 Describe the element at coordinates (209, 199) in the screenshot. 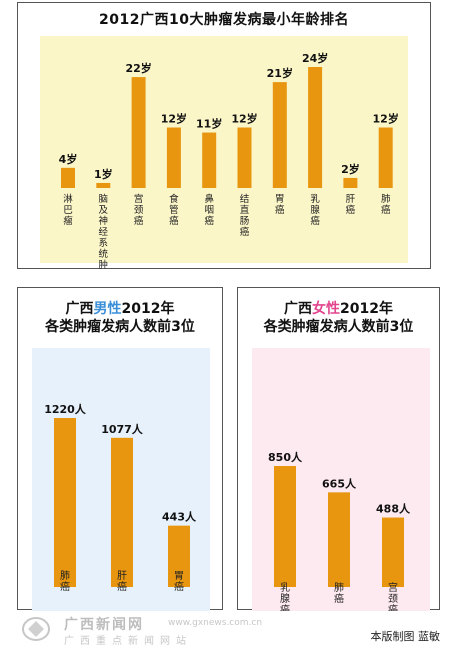

I see `svg-text: 鼻` at that location.